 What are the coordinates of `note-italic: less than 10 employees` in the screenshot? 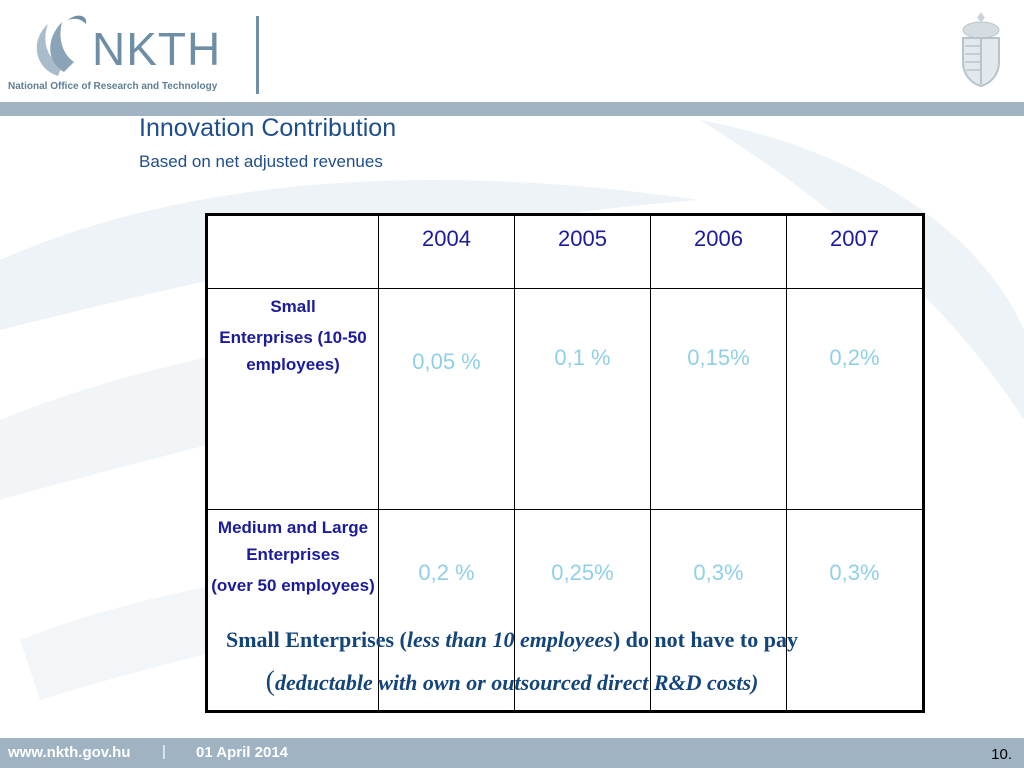 It's located at (509, 639).